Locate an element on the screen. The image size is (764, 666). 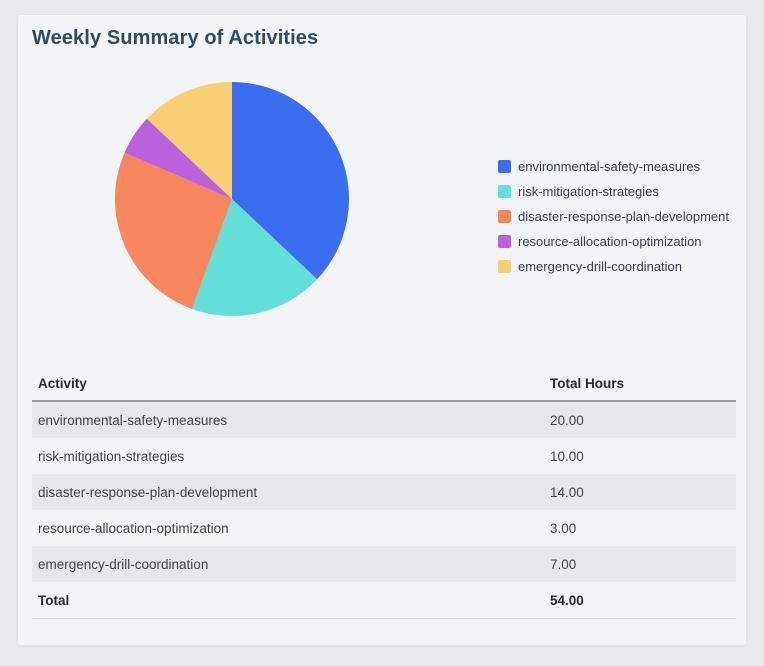
pie-slice-resource-allocation-optimization is located at coordinates (178, 158).